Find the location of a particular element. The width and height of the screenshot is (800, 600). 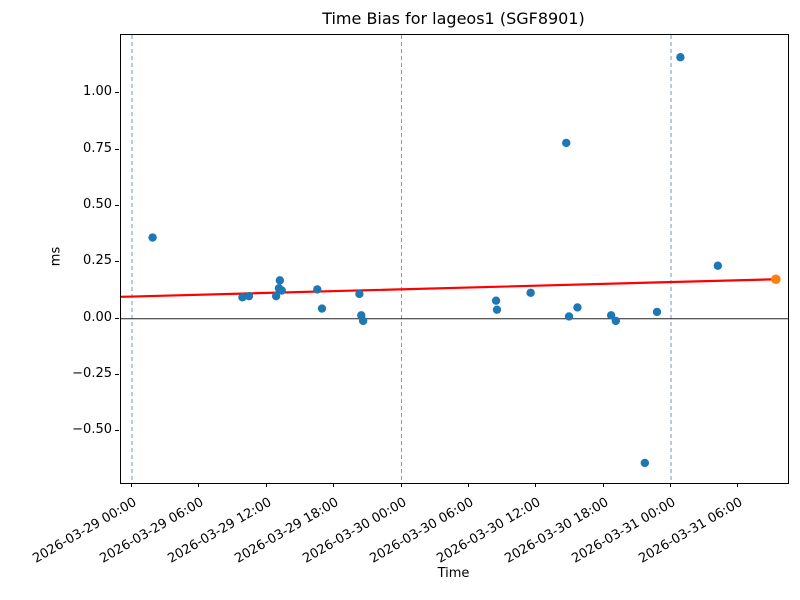

y-tick-label: 1.00 is located at coordinates (97, 92).